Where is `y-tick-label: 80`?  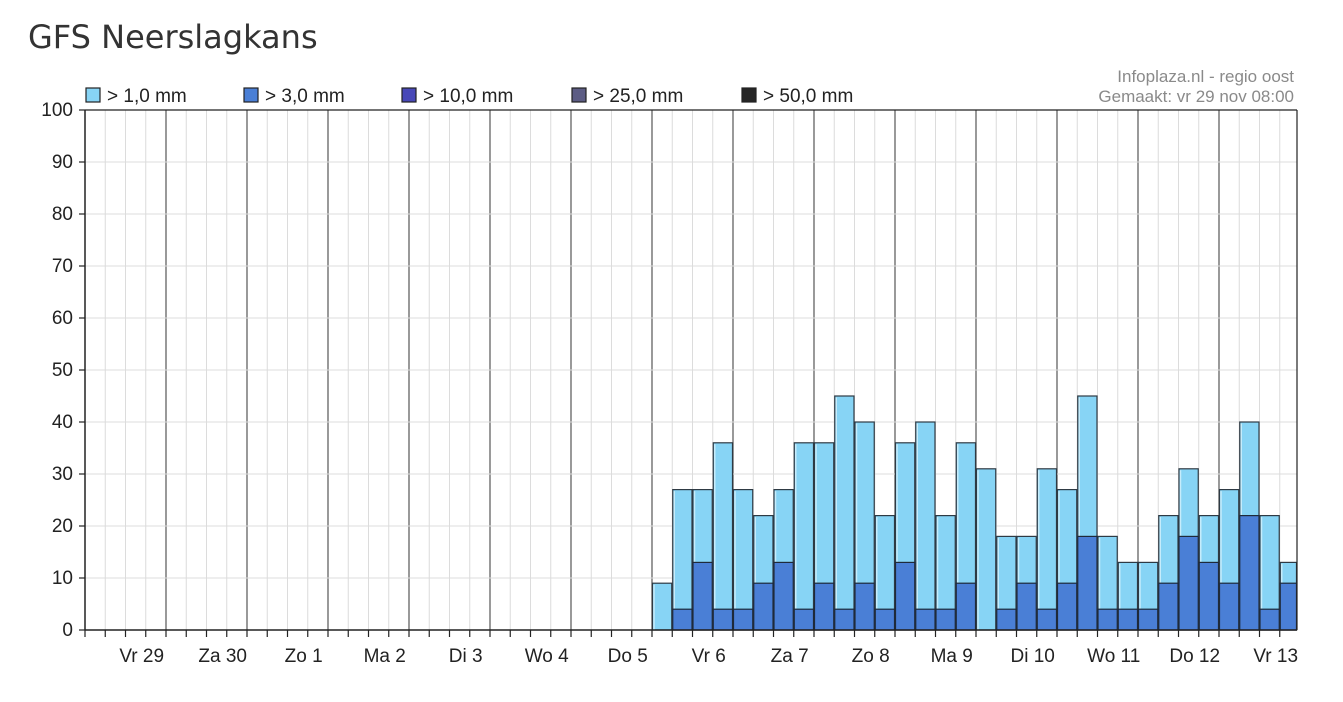
y-tick-label: 80 is located at coordinates (62, 214).